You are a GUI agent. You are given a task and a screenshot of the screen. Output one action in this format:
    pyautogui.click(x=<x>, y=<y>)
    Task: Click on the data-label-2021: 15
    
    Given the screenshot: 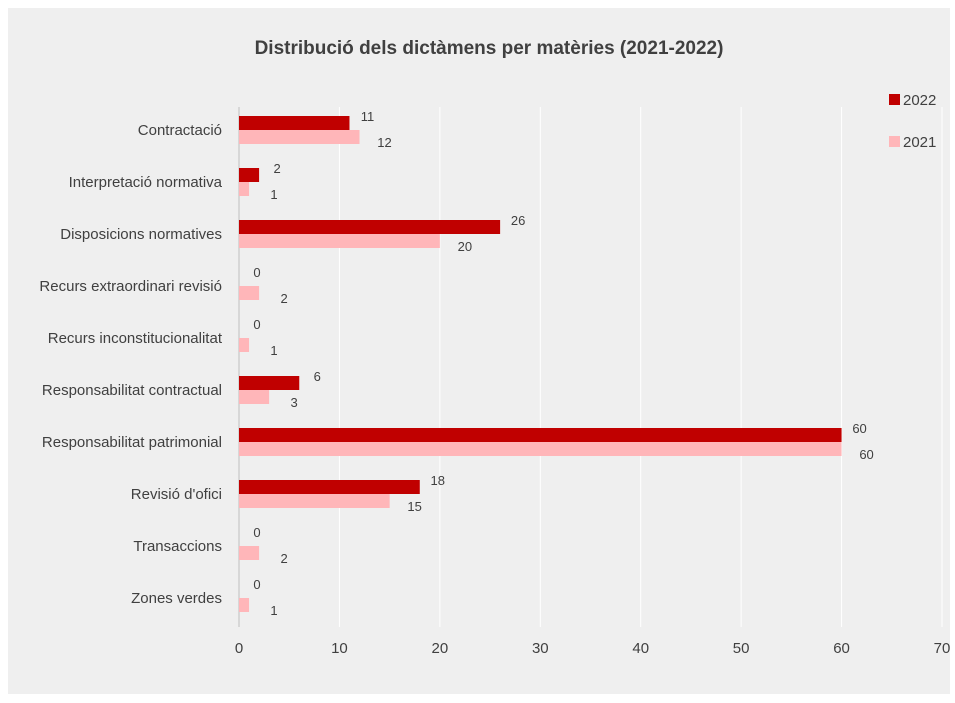 What is the action you would take?
    pyautogui.click(x=414, y=506)
    